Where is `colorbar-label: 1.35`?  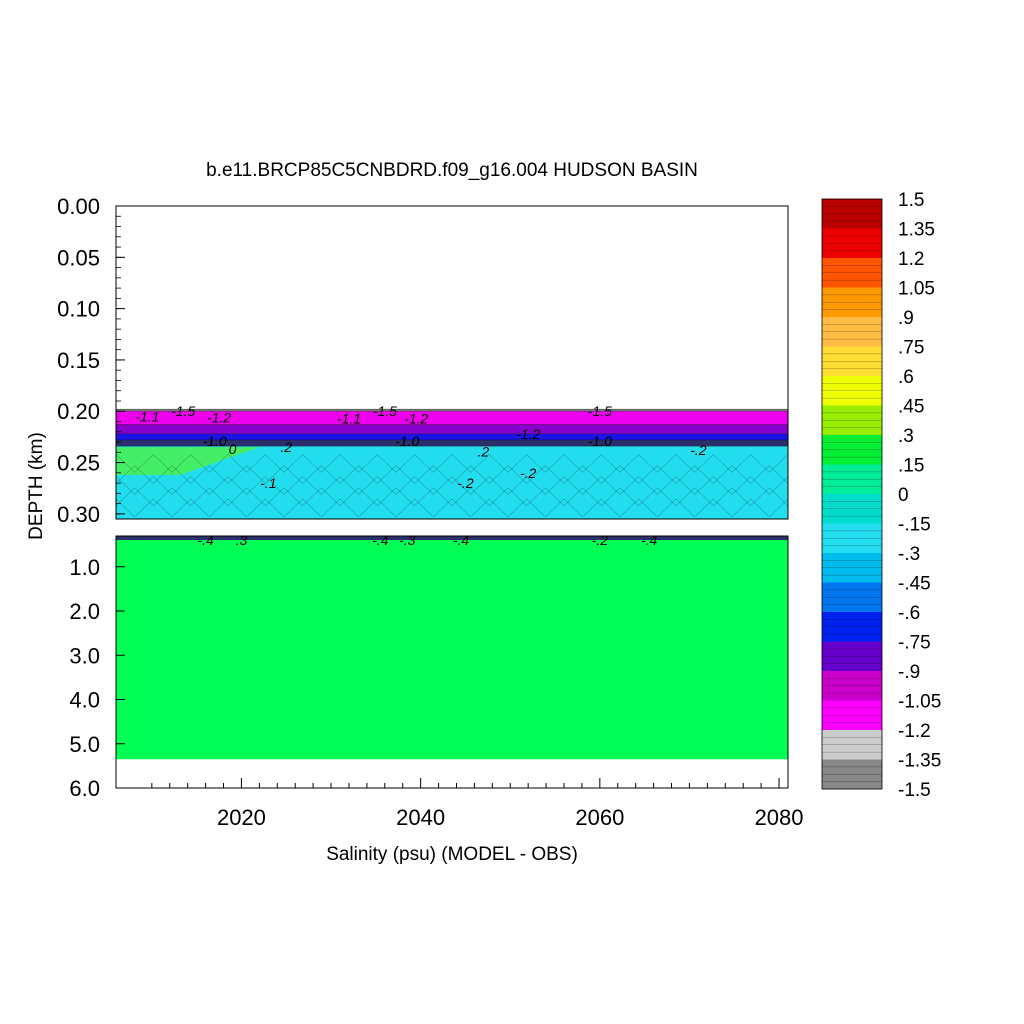
colorbar-label: 1.35 is located at coordinates (916, 230).